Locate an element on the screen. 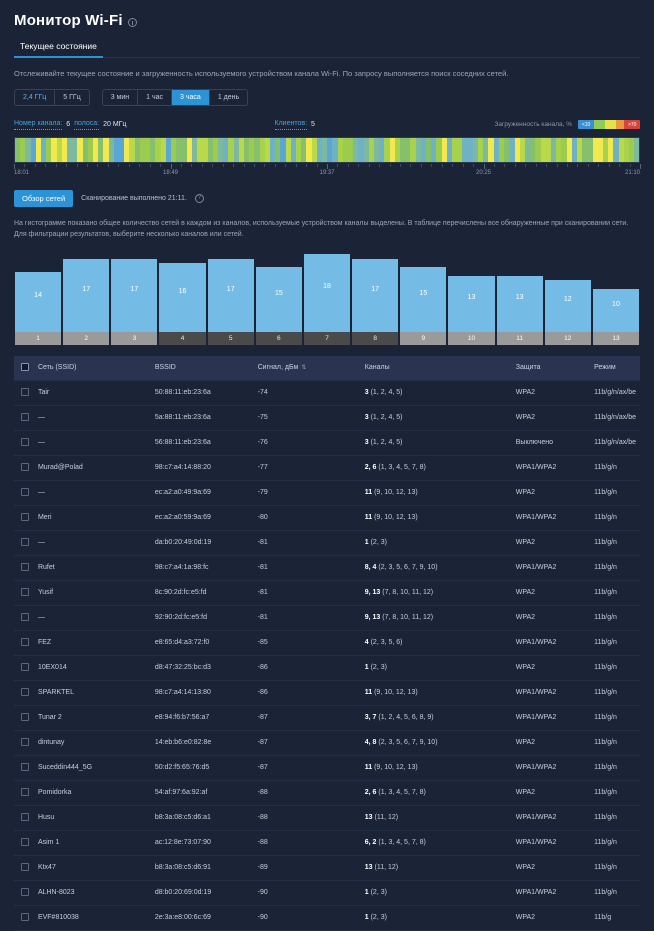 The height and width of the screenshot is (931, 654). period-option-1hour: 1 час is located at coordinates (155, 98).